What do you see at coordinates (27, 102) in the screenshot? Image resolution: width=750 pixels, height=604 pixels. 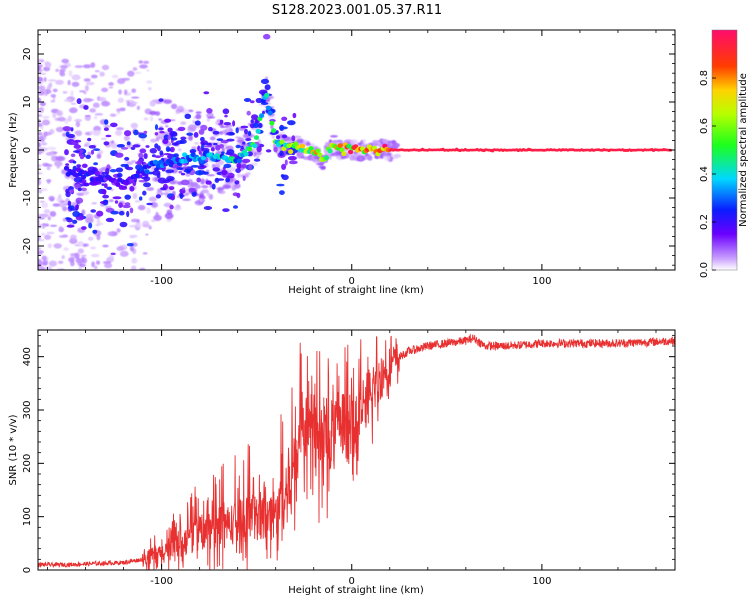 I see `spectrogram-y-tick-label: 10` at bounding box center [27, 102].